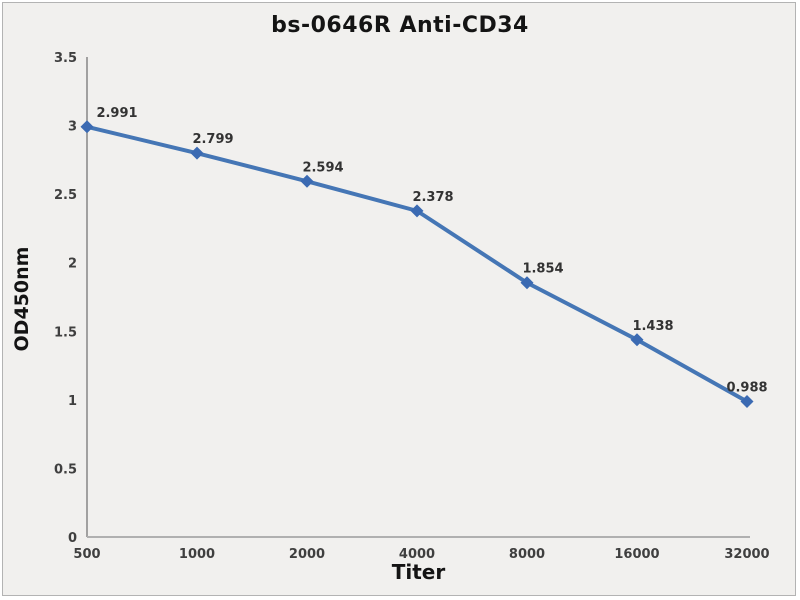 This screenshot has width=800, height=600. Describe the element at coordinates (86, 554) in the screenshot. I see `svg-text: 500` at that location.